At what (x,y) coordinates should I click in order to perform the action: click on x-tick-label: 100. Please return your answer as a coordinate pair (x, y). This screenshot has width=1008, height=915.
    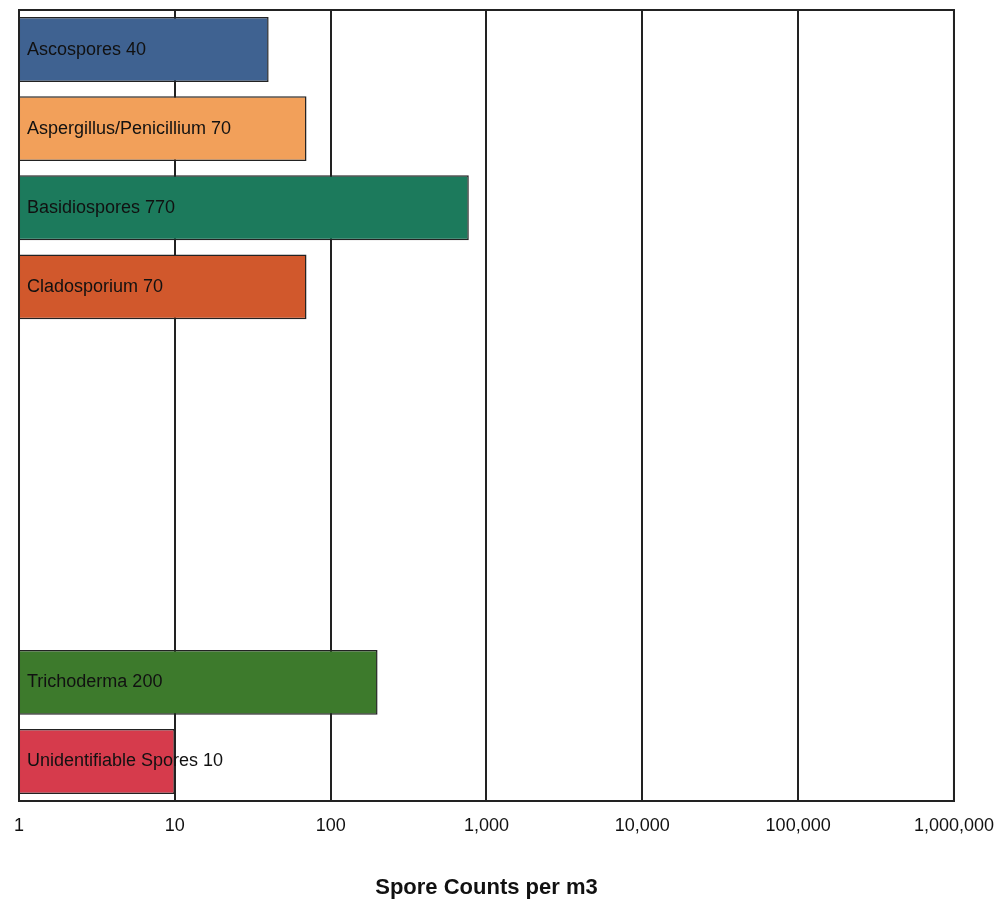
    Looking at the image, I should click on (330, 824).